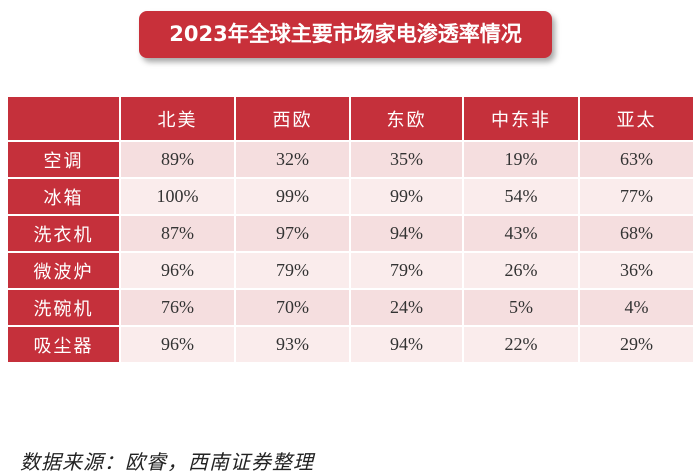 The width and height of the screenshot is (696, 476). What do you see at coordinates (636, 196) in the screenshot?
I see `table-cell: 77%` at bounding box center [636, 196].